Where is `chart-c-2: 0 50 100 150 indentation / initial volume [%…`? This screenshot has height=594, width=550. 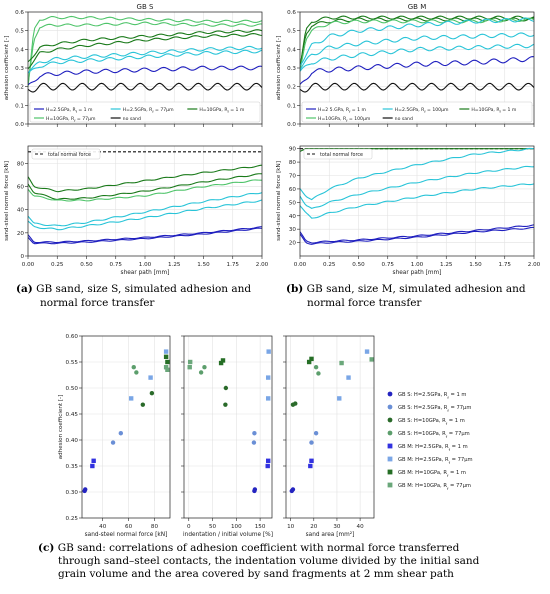 chart-c-2: 0 50 100 150 indentation / initial volume [%… is located at coordinates (227, 436).